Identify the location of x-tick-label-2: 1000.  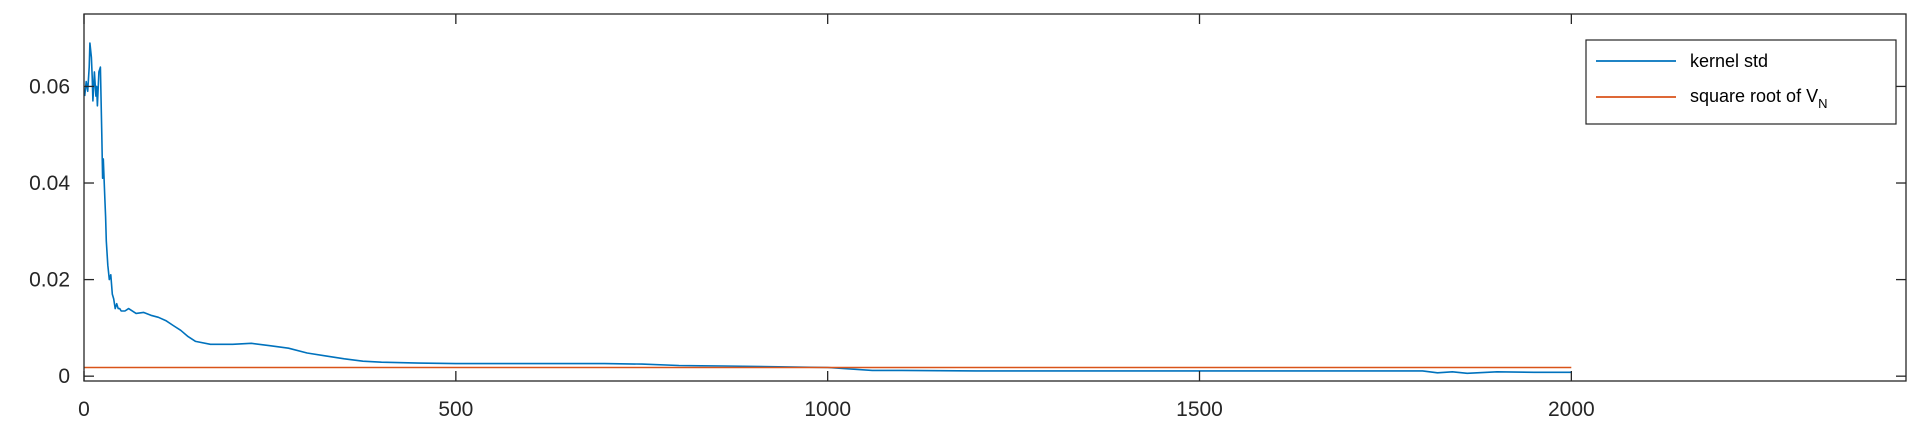
(827, 409).